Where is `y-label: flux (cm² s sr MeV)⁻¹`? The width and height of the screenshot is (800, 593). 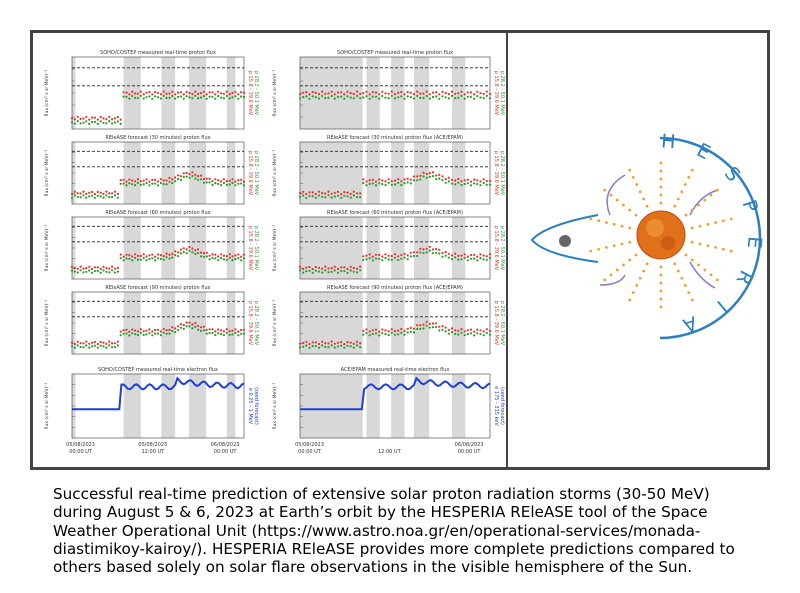
y-label: flux (cm² s sr MeV)⁻¹ is located at coordinates (47, 322).